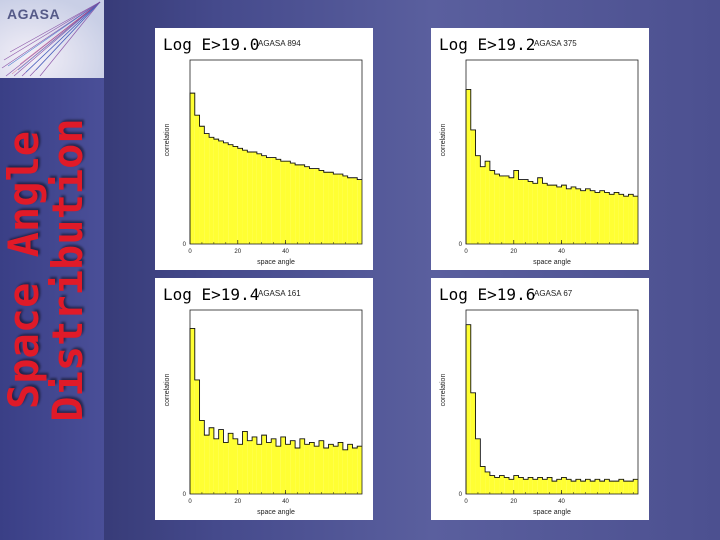 This screenshot has height=540, width=720. I want to click on chart-label: Log E>19.2, so click(487, 44).